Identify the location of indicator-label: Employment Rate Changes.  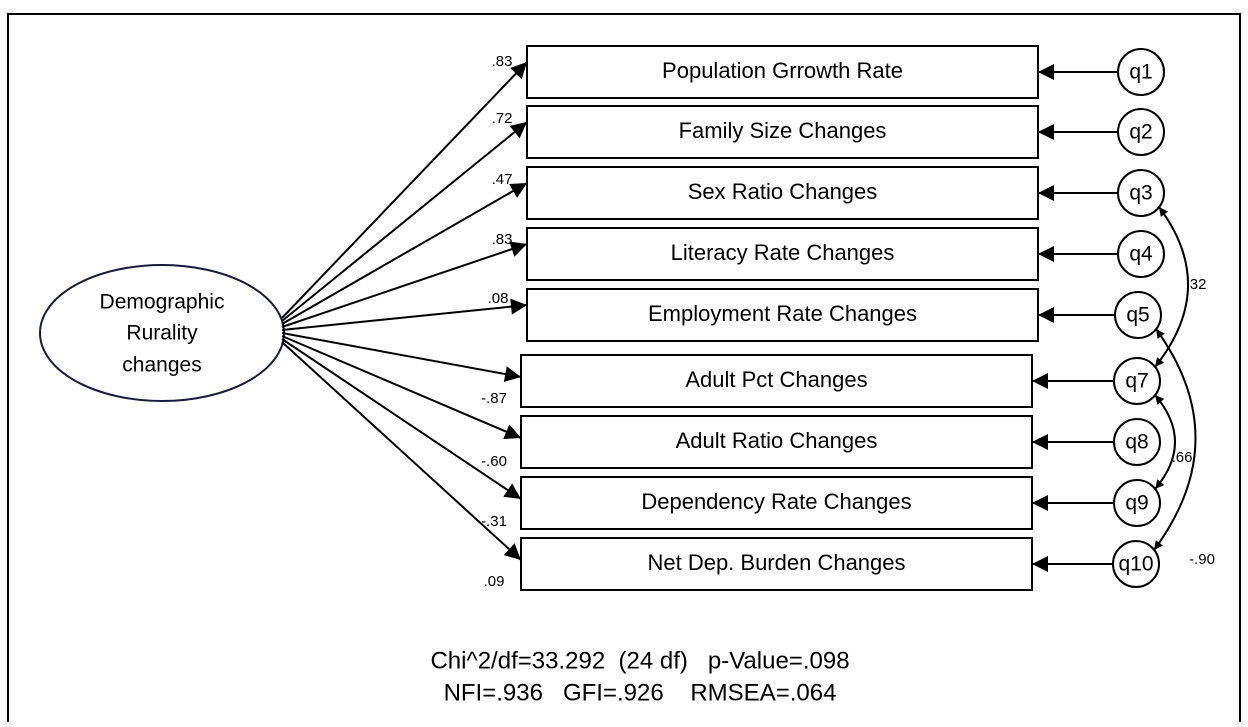
(782, 313).